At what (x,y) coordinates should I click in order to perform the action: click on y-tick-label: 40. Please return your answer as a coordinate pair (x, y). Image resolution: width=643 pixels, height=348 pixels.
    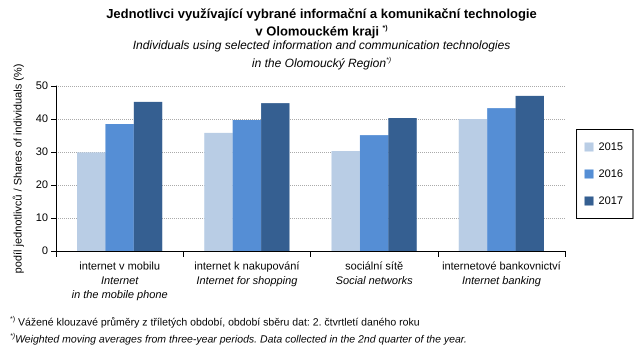
    Looking at the image, I should click on (42, 119).